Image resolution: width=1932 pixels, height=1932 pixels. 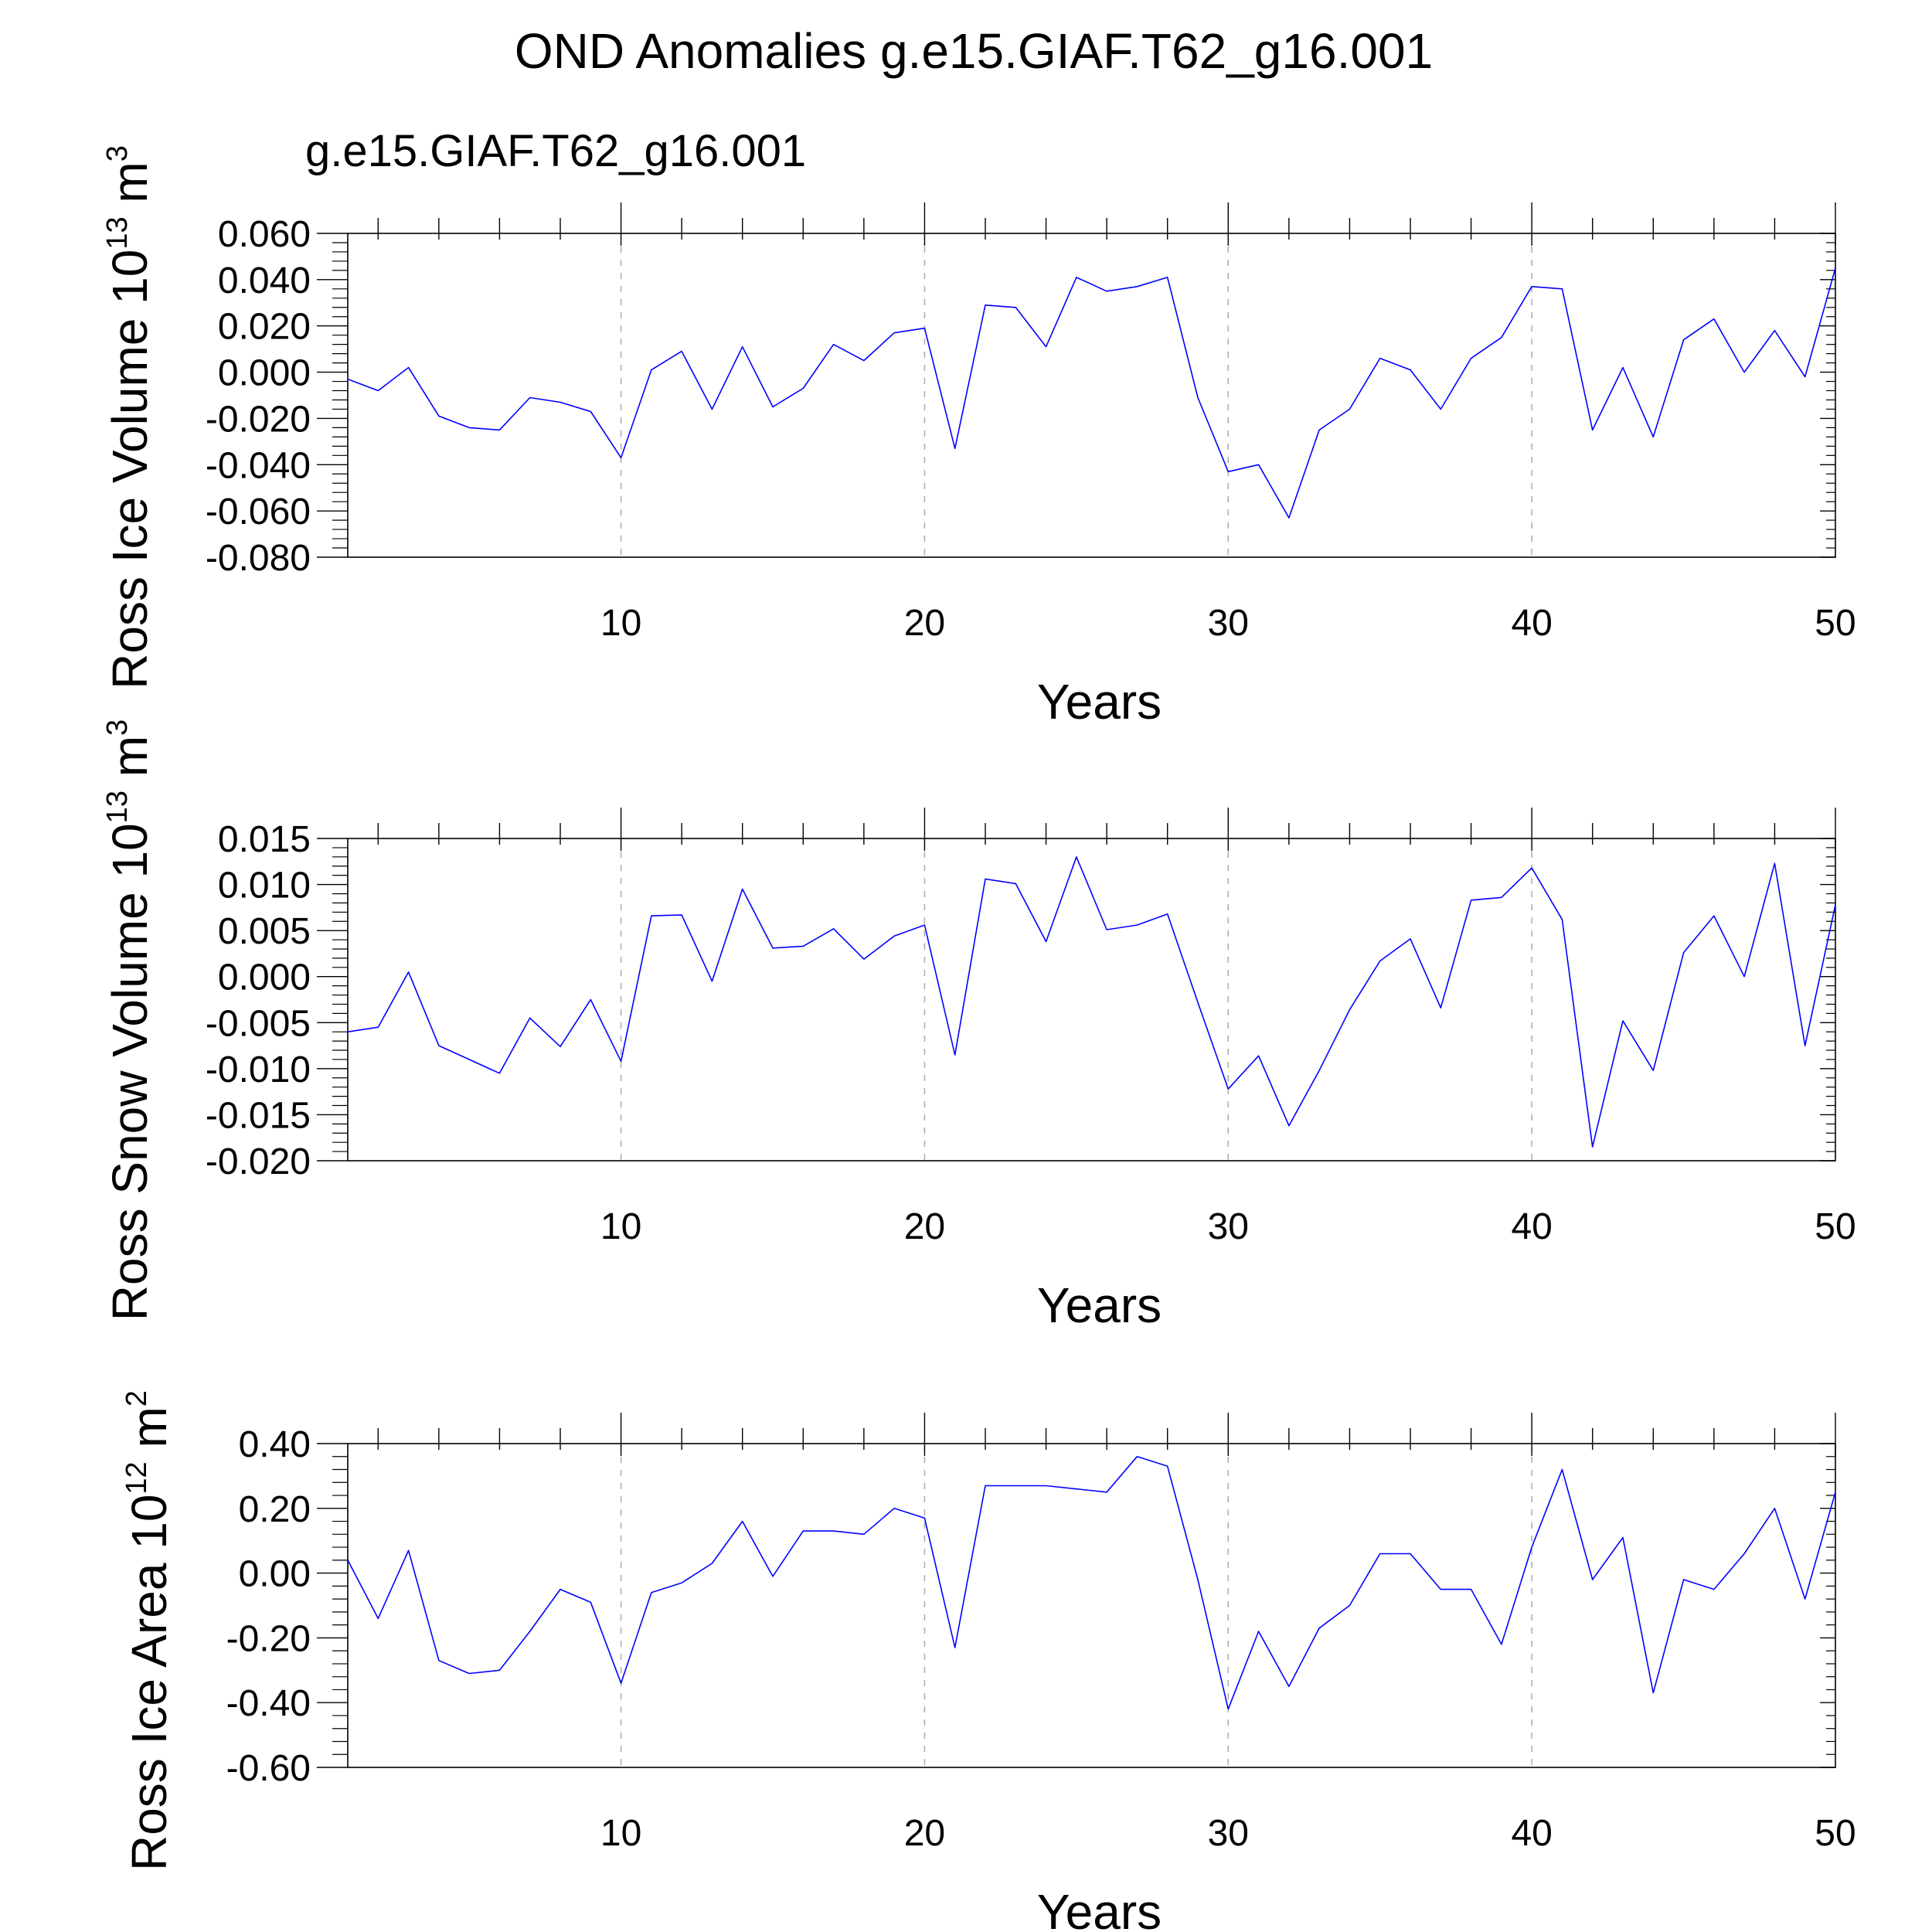 What do you see at coordinates (556, 151) in the screenshot?
I see `legend-label: g.e15.GIAF.T62_g16.001` at bounding box center [556, 151].